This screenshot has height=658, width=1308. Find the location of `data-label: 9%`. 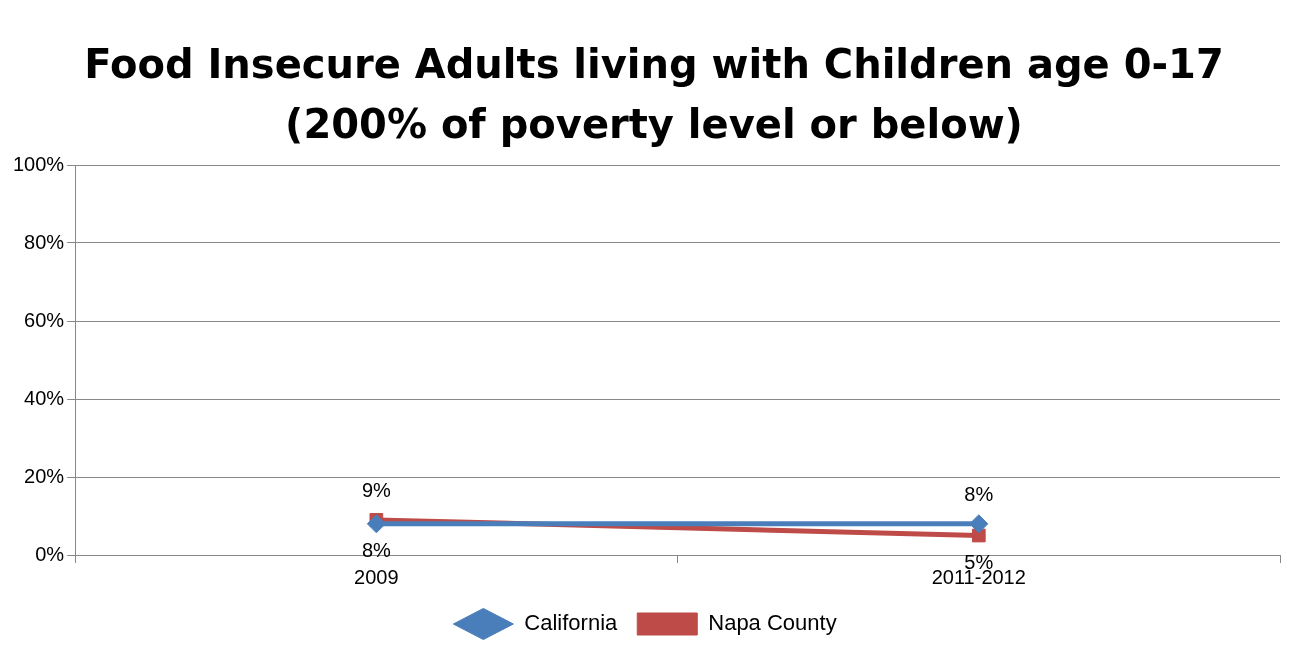

data-label: 9% is located at coordinates (376, 490).